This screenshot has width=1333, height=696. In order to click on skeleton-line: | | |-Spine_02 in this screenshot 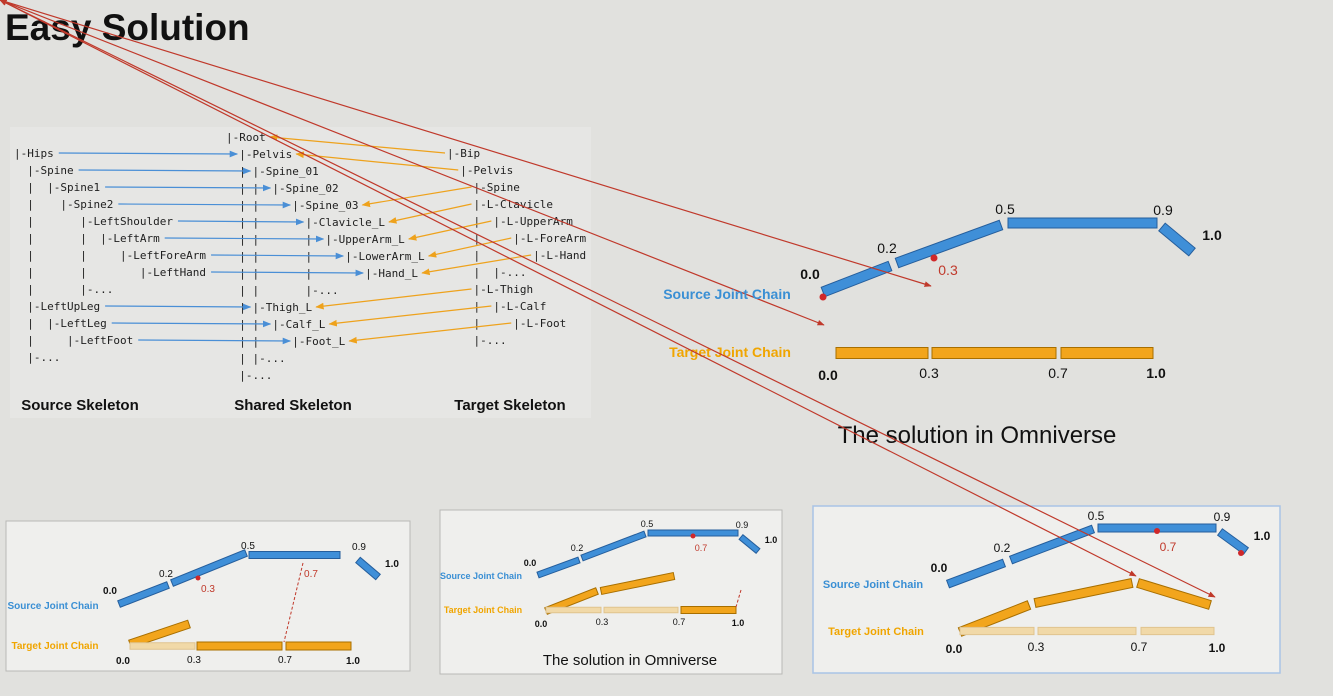, I will do `click(282, 188)`.